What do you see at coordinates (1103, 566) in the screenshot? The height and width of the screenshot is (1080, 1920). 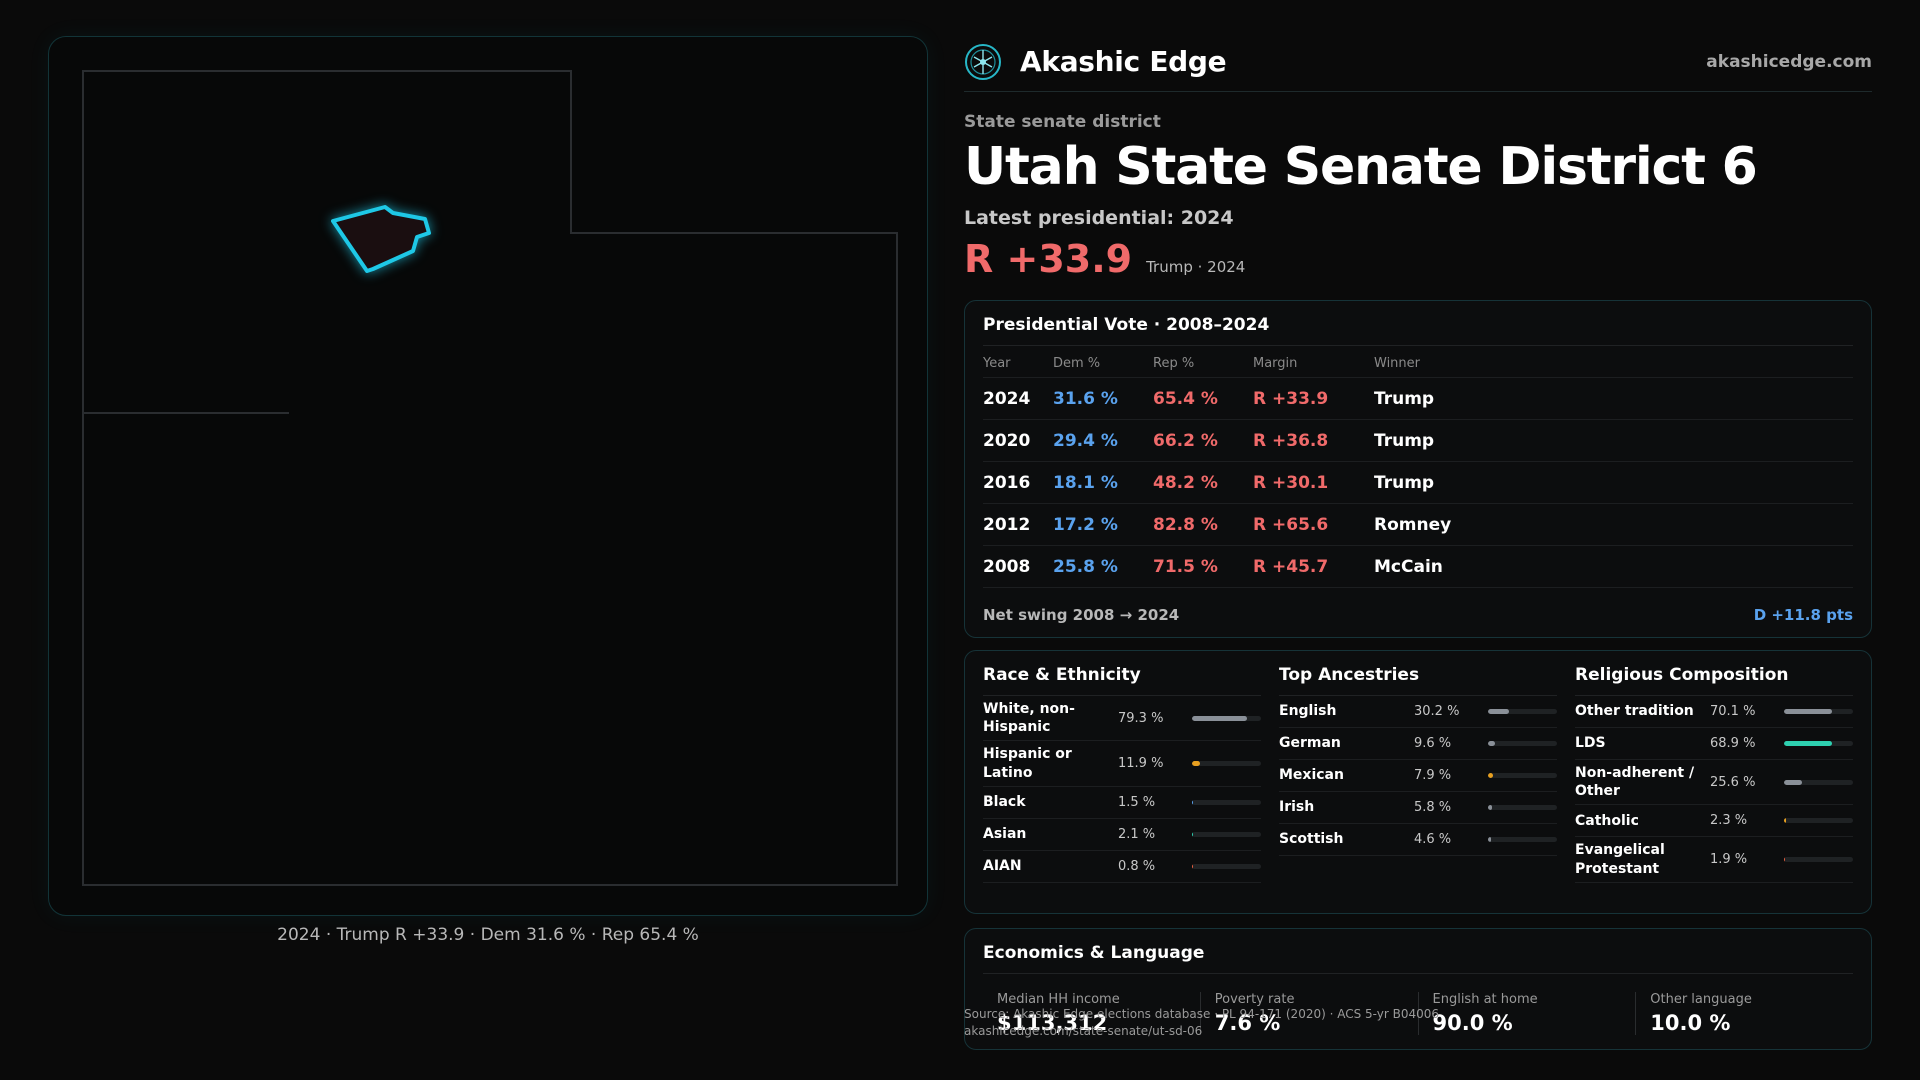 I see `row-dem: 25.8 %` at bounding box center [1103, 566].